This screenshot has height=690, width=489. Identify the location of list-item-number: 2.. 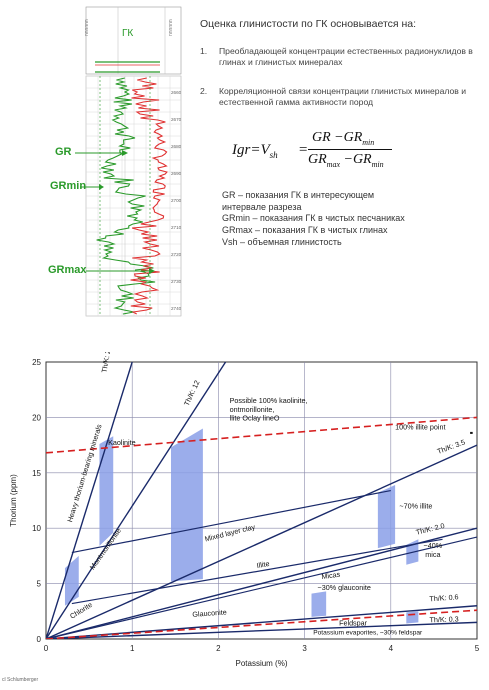
(204, 91).